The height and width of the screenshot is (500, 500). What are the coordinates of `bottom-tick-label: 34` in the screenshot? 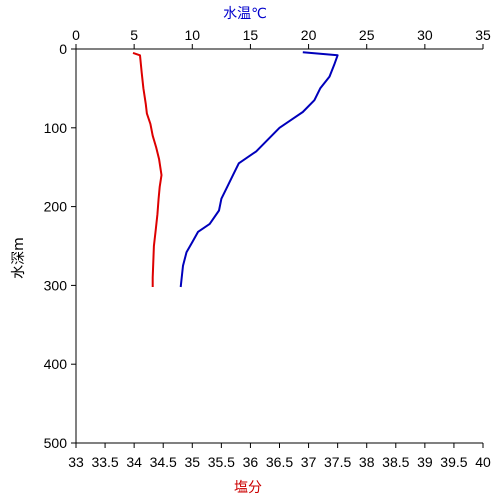 It's located at (134, 462).